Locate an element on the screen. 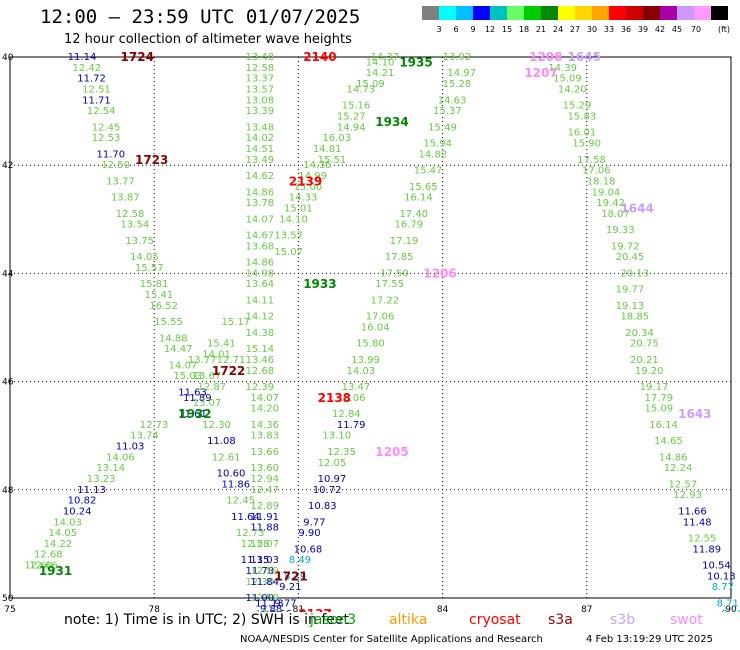  wave-height-value: 14.12 is located at coordinates (260, 317).